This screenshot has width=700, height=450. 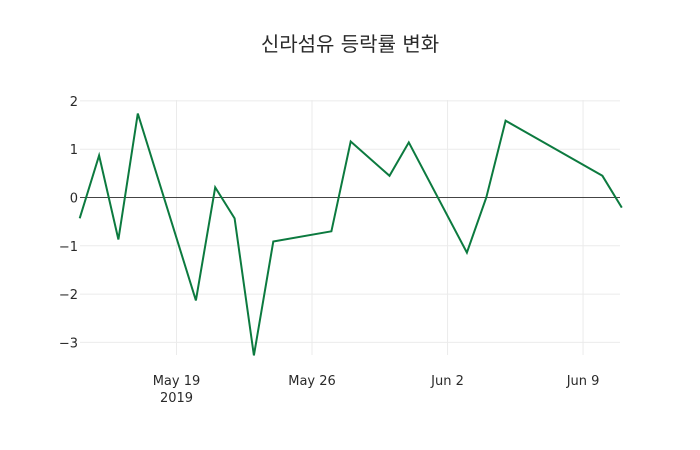 What do you see at coordinates (68, 247) in the screenshot?
I see `y-tick-label: −1` at bounding box center [68, 247].